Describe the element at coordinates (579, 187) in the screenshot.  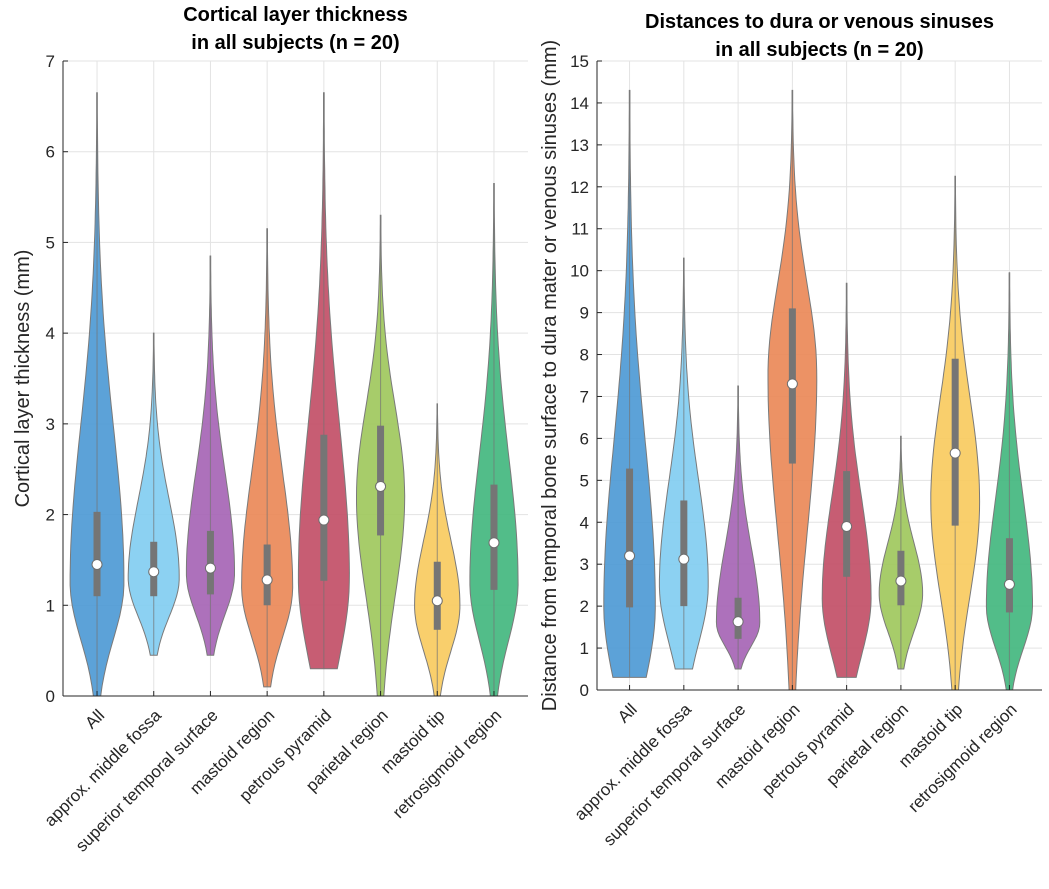
I see `y-tick-label: 12` at that location.